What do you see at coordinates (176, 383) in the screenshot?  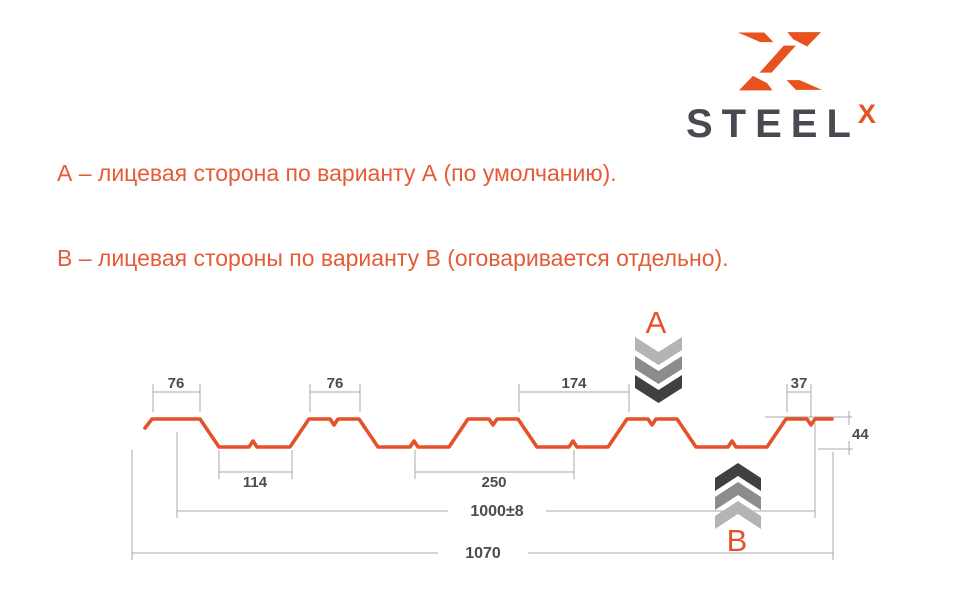 I see `dimension-label-76a: 76` at bounding box center [176, 383].